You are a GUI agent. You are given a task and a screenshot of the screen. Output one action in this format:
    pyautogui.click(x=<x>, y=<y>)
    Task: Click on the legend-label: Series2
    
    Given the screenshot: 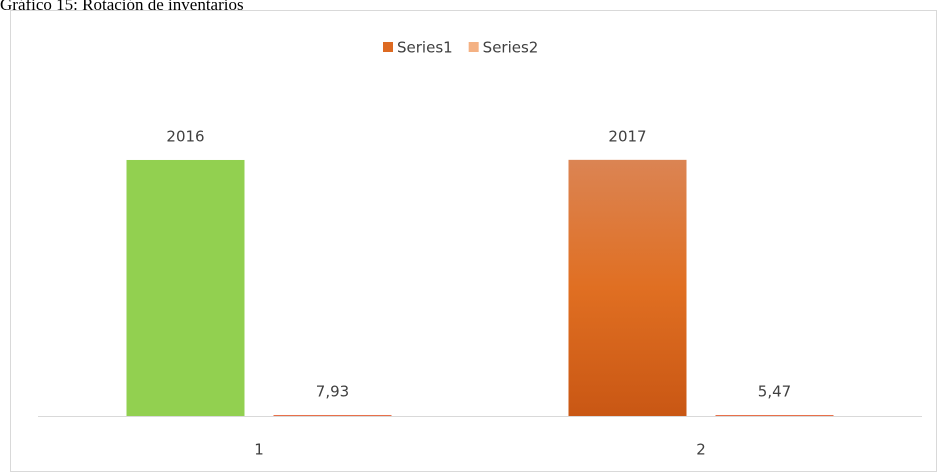 What is the action you would take?
    pyautogui.click(x=511, y=48)
    